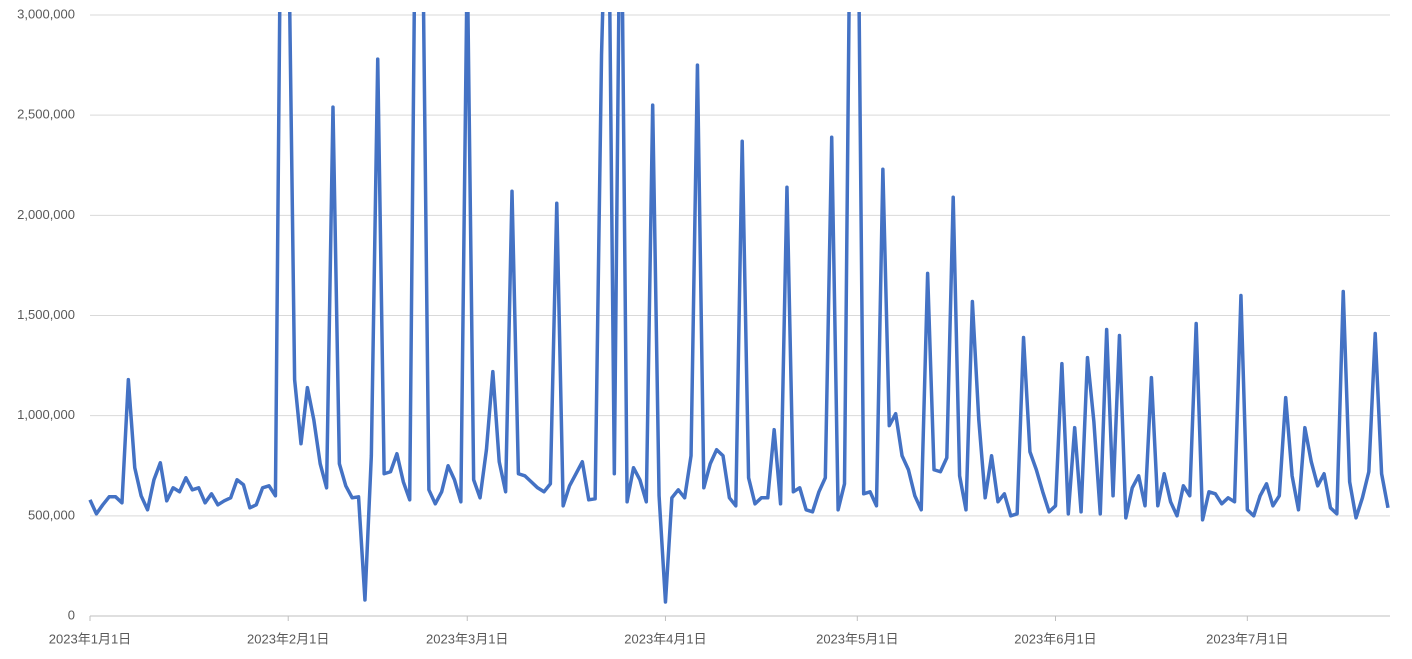 The width and height of the screenshot is (1412, 659). Describe the element at coordinates (71, 614) in the screenshot. I see `y-tick-label: 0` at that location.